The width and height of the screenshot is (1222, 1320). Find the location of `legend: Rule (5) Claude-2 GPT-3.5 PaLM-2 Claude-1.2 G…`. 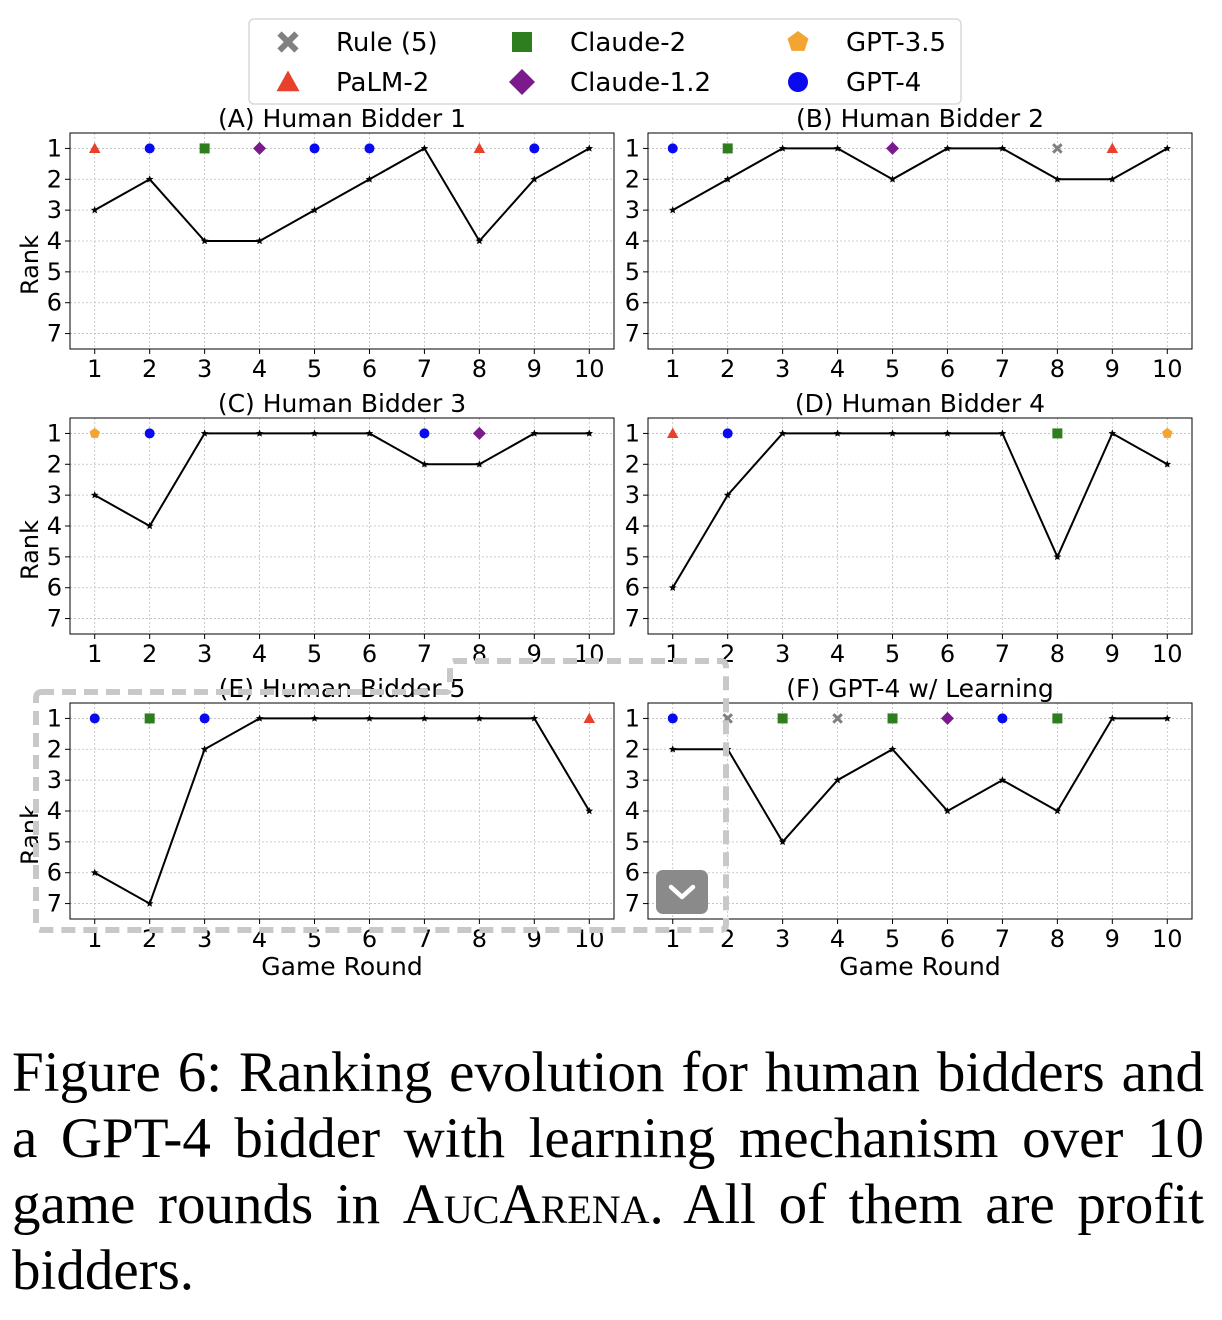

legend: Rule (5) Claude-2 GPT-3.5 PaLM-2 Claude-1.2 G… is located at coordinates (605, 61).